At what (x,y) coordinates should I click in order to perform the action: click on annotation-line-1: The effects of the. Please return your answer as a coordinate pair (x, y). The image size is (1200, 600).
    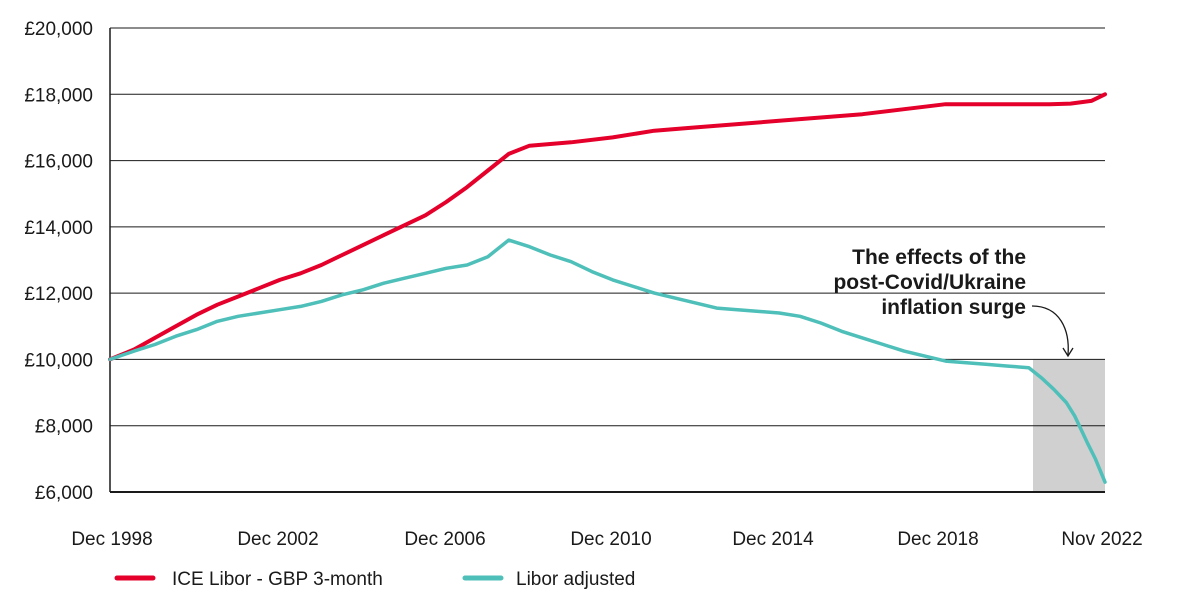
    Looking at the image, I should click on (939, 257).